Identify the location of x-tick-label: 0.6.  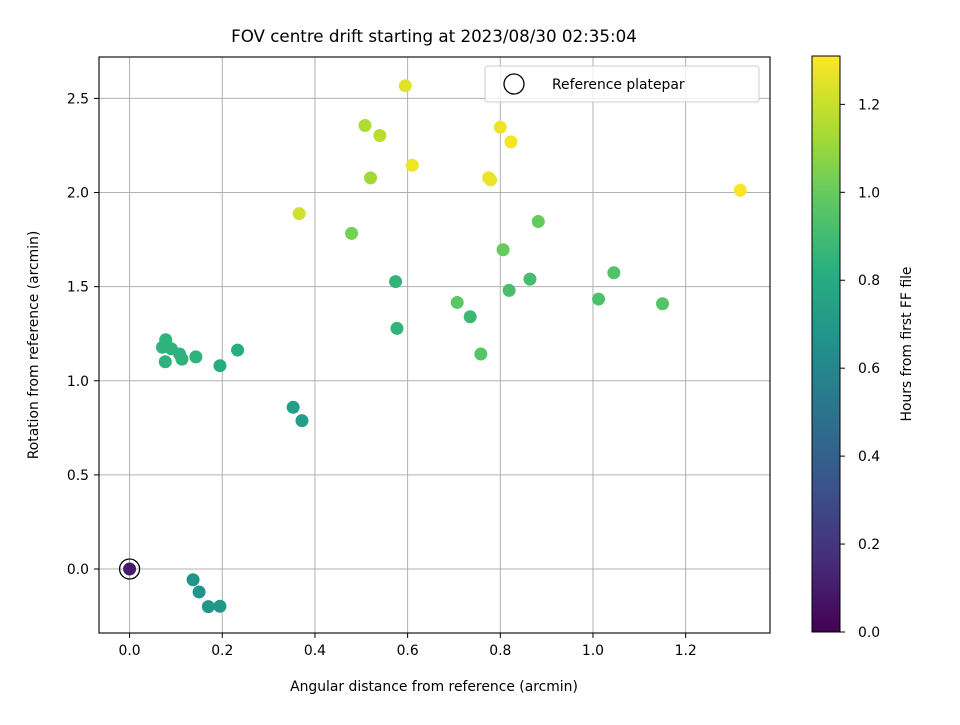
(408, 651).